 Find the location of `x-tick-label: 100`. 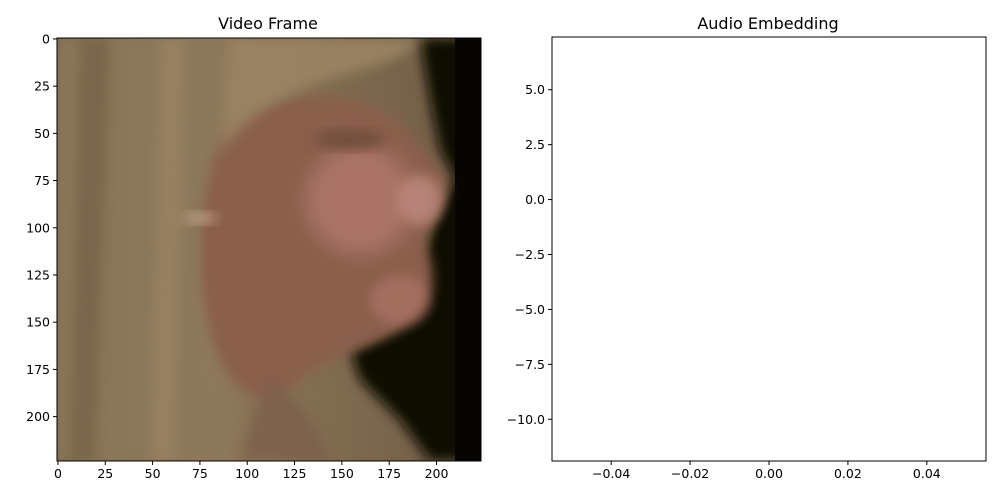

x-tick-label: 100 is located at coordinates (247, 473).